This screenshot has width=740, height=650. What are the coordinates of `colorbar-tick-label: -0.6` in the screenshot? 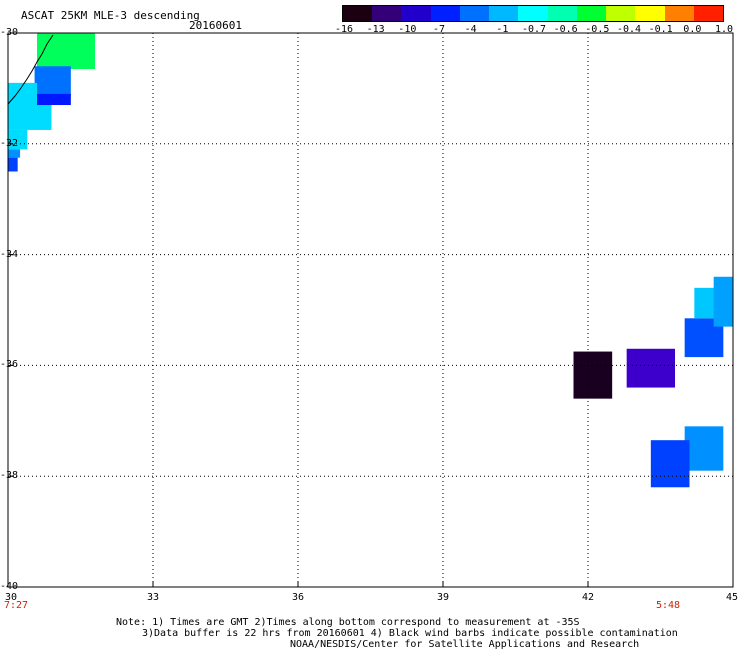 It's located at (565, 29).